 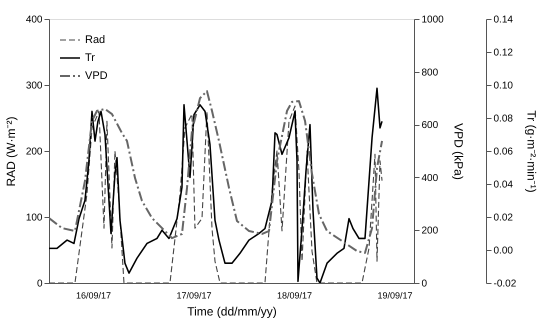 What do you see at coordinates (232, 311) in the screenshot?
I see `x-axis-title: Time (dd/mm/yy)` at bounding box center [232, 311].